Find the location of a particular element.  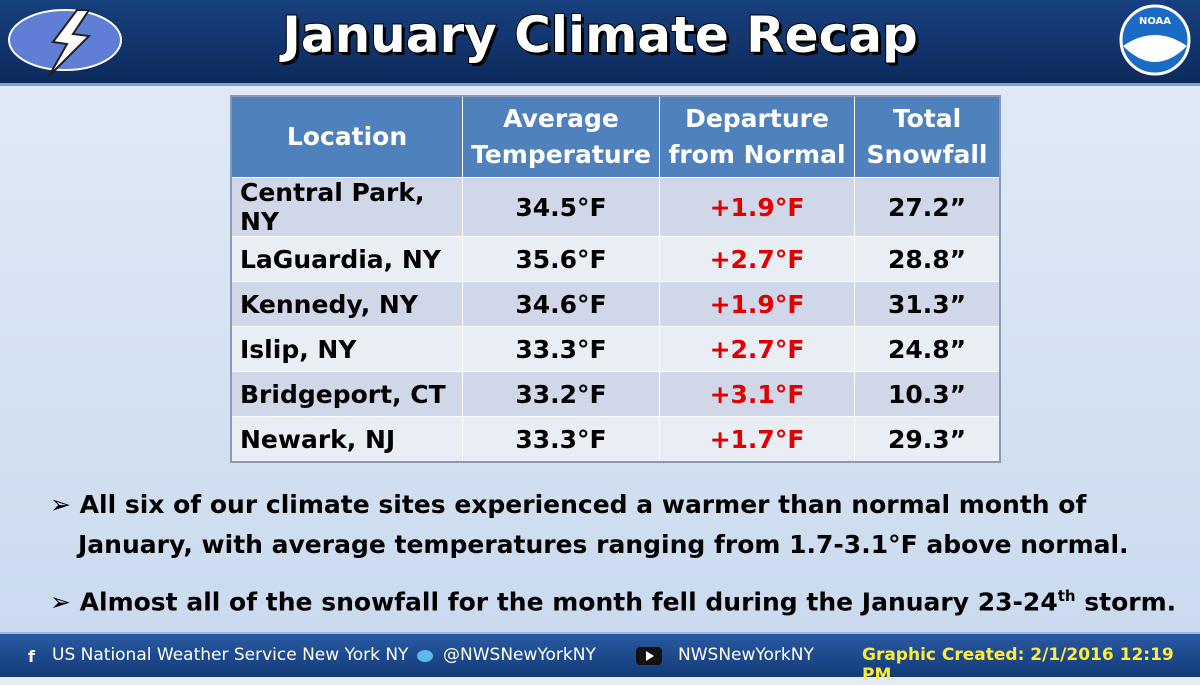

table-row: Central Park, NY 34.5°F +1.9°F 27.2” is located at coordinates (615, 207).